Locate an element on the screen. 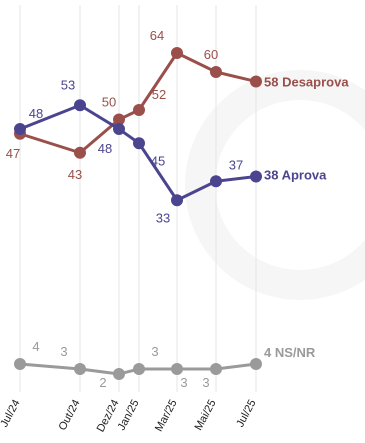 The width and height of the screenshot is (365, 443). data-label: 50 is located at coordinates (109, 102).